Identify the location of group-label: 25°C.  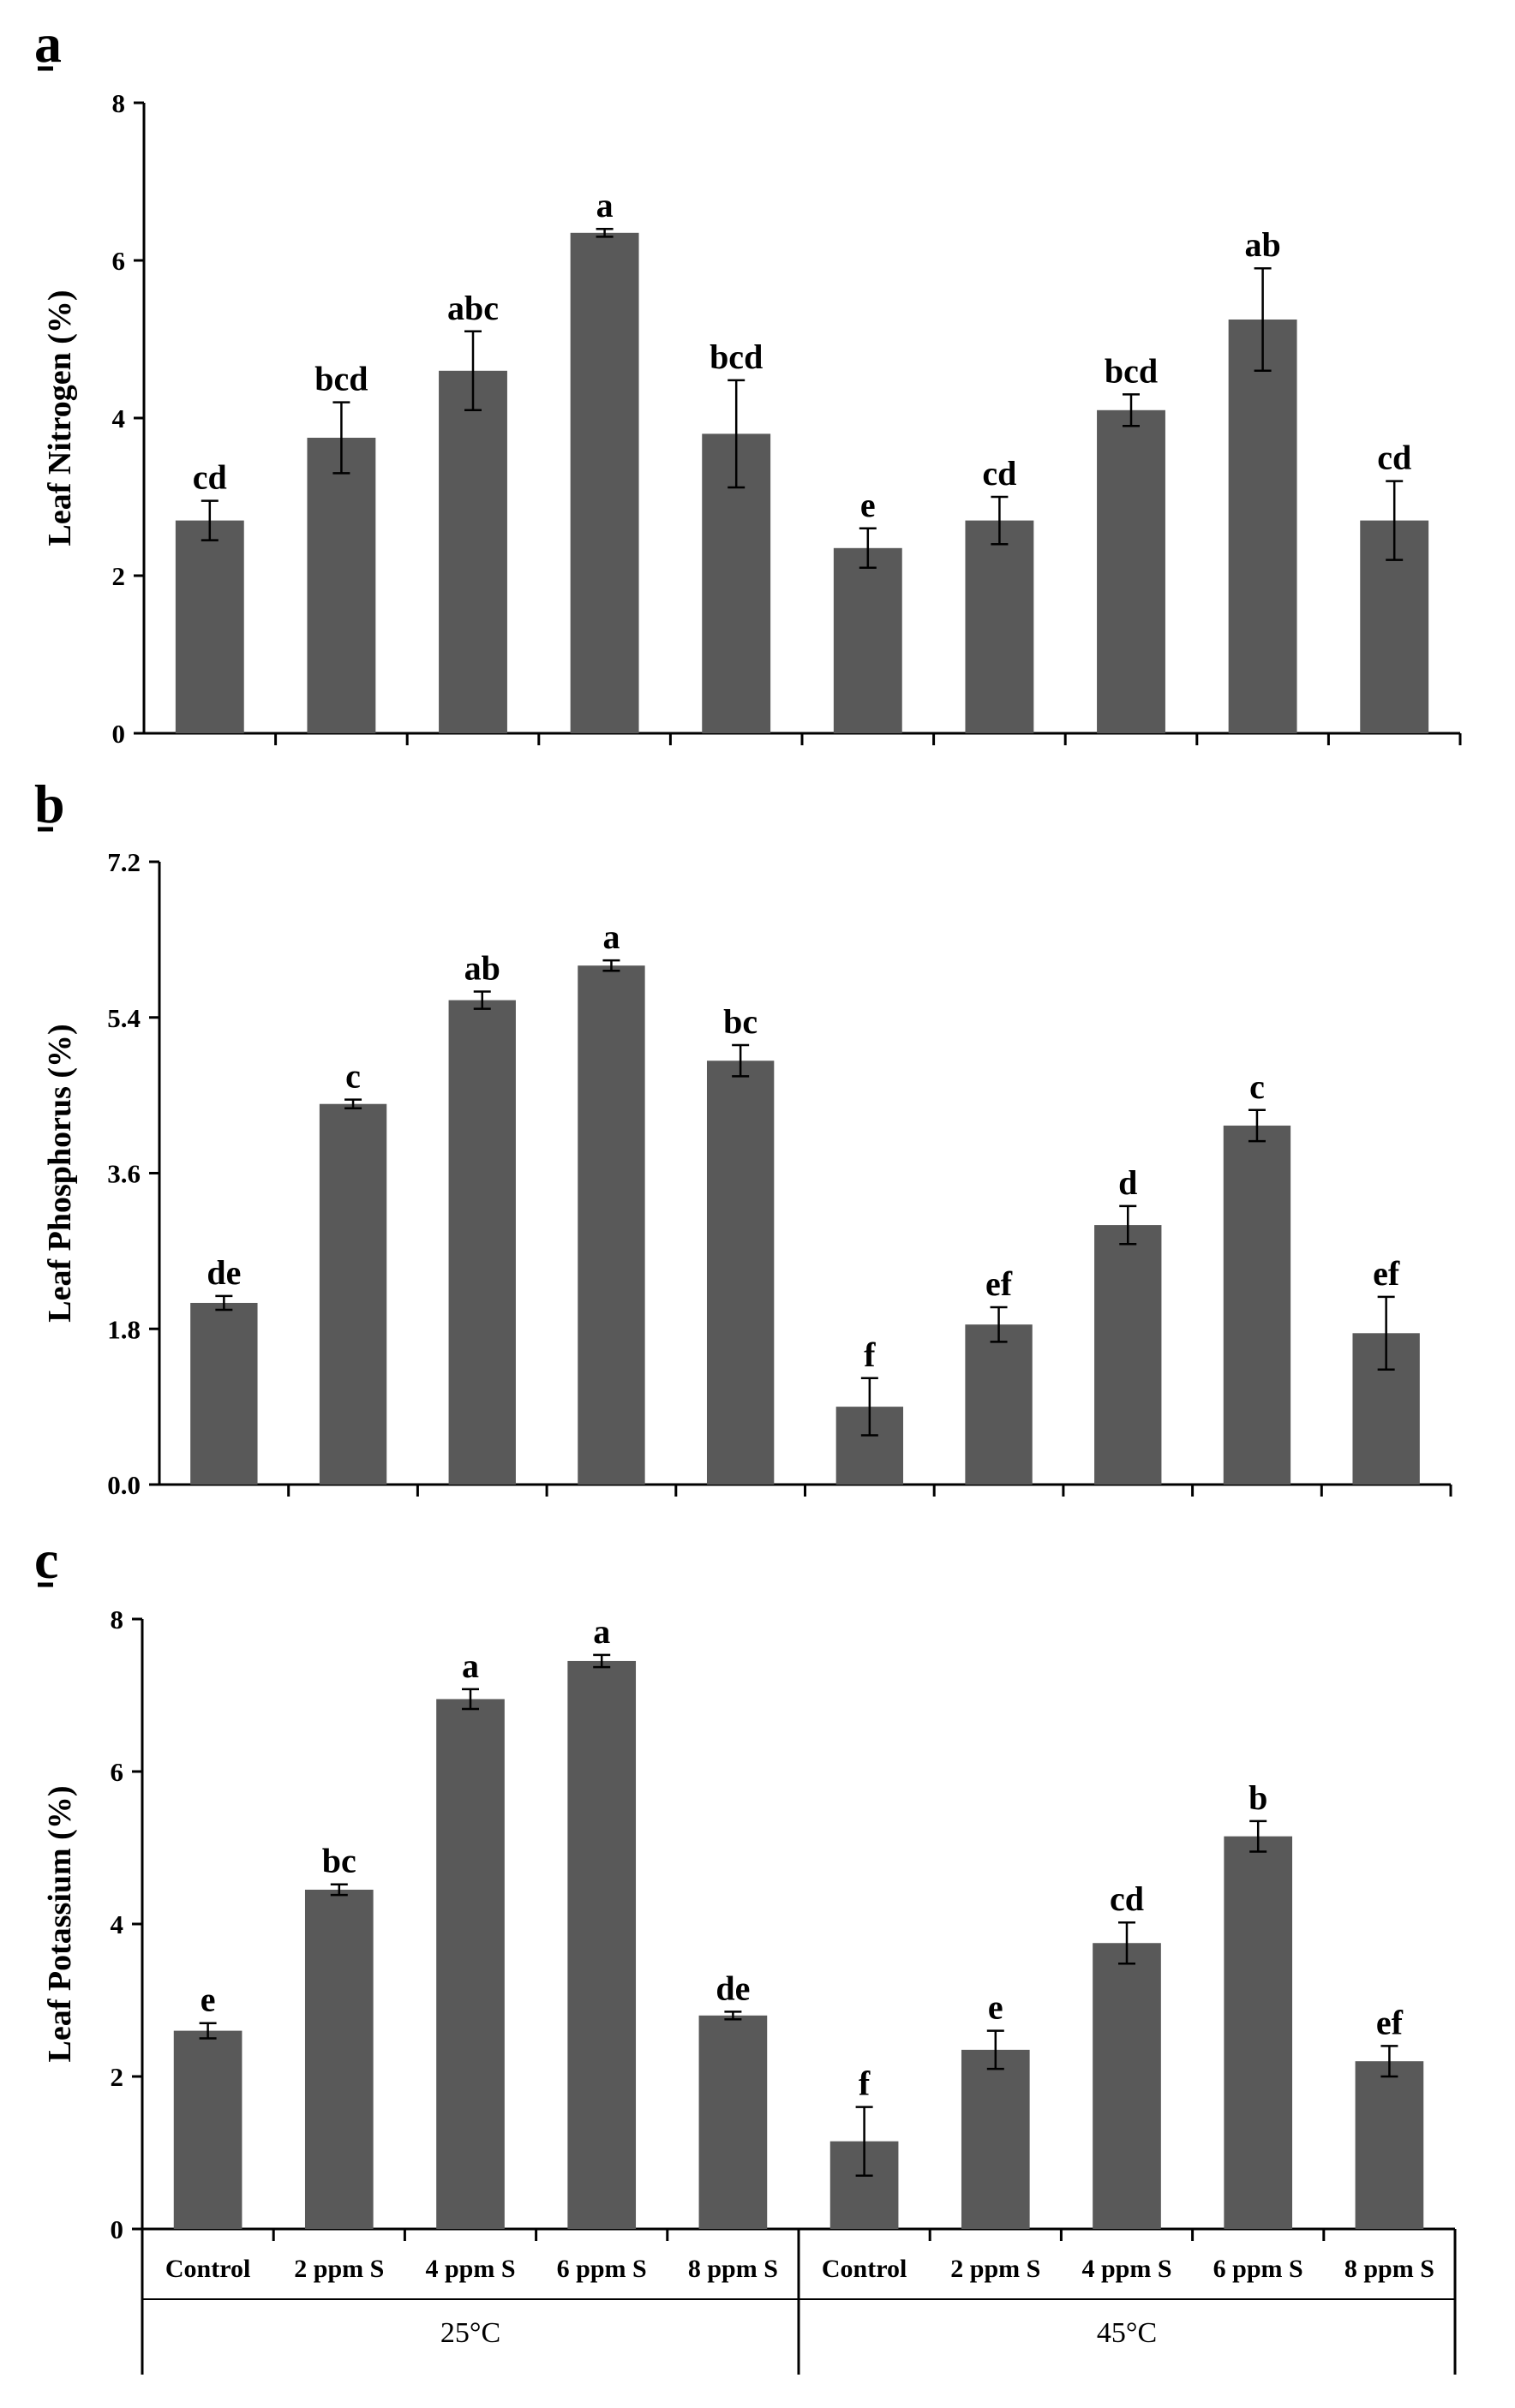
(470, 2333).